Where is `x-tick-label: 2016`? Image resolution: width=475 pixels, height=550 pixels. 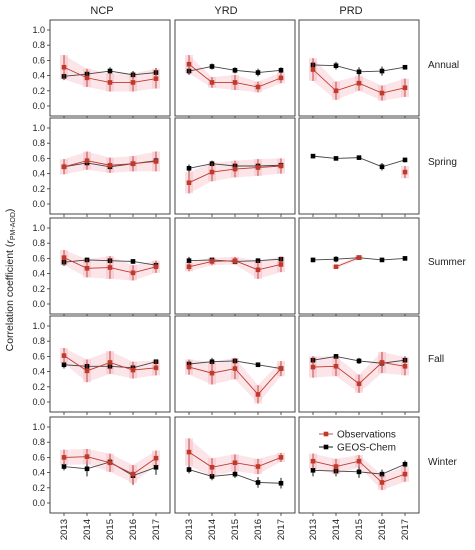 x-tick-label: 2016 is located at coordinates (133, 529).